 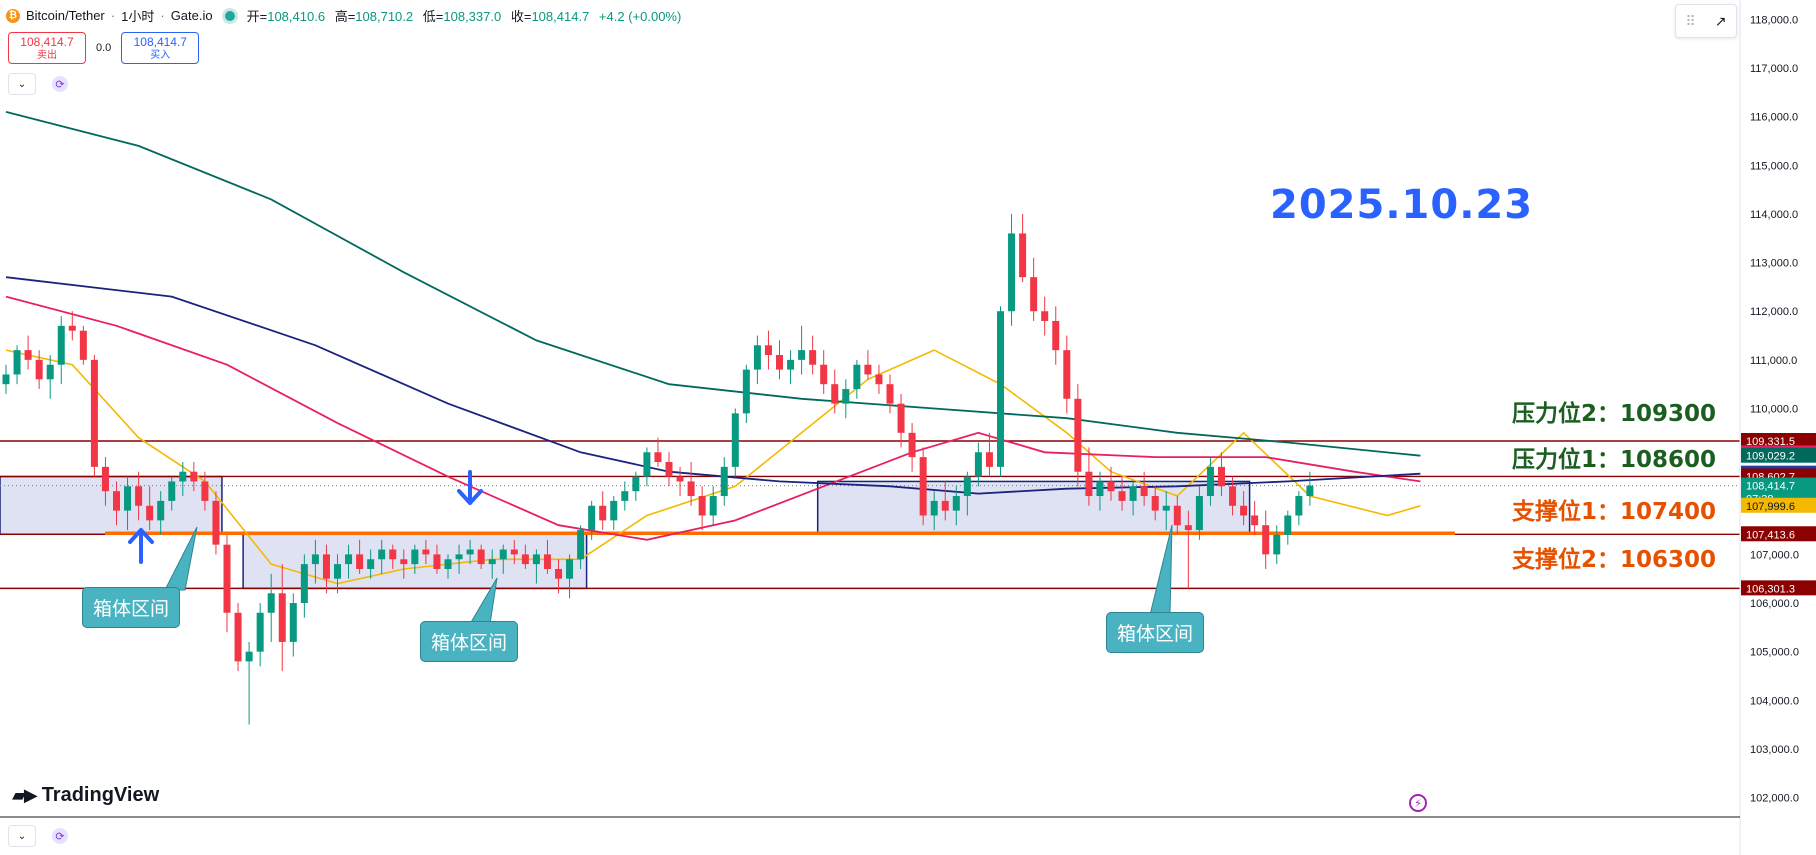 What do you see at coordinates (160, 48) in the screenshot?
I see `buy-button: 108,414.7 买入` at bounding box center [160, 48].